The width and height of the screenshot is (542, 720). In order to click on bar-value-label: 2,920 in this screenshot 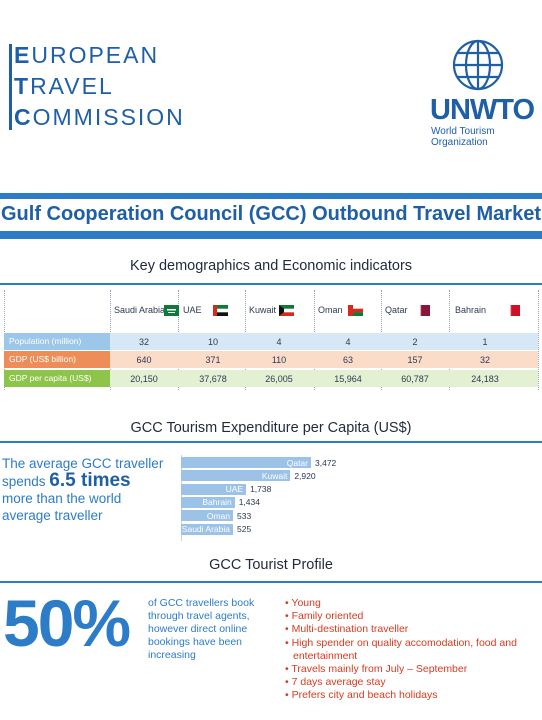, I will do `click(305, 475)`.